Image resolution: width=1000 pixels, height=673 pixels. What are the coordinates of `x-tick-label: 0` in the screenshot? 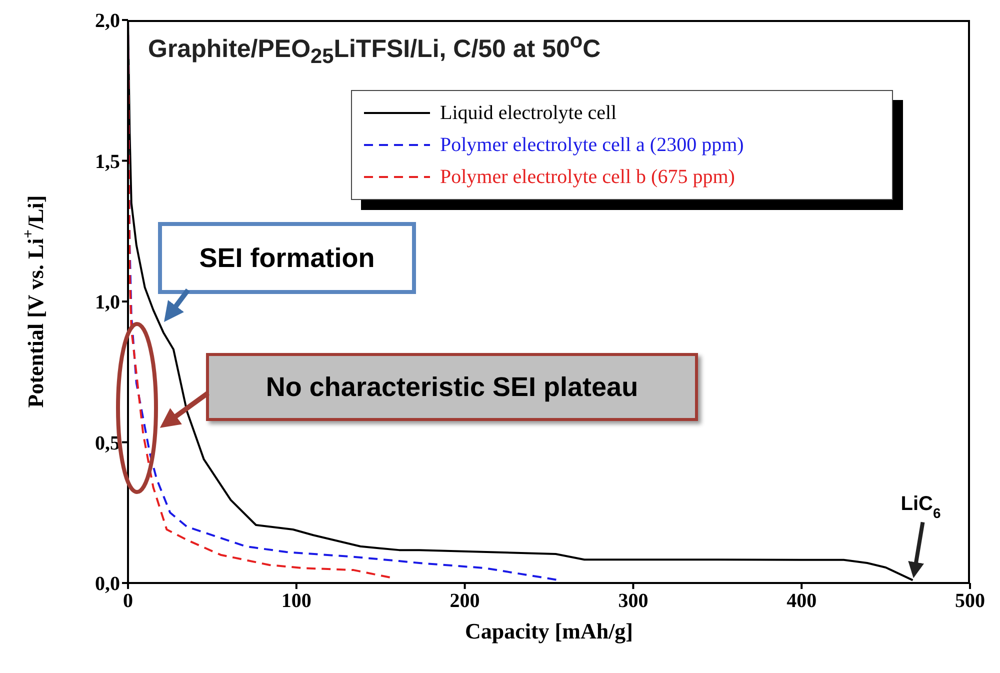 It's located at (128, 601).